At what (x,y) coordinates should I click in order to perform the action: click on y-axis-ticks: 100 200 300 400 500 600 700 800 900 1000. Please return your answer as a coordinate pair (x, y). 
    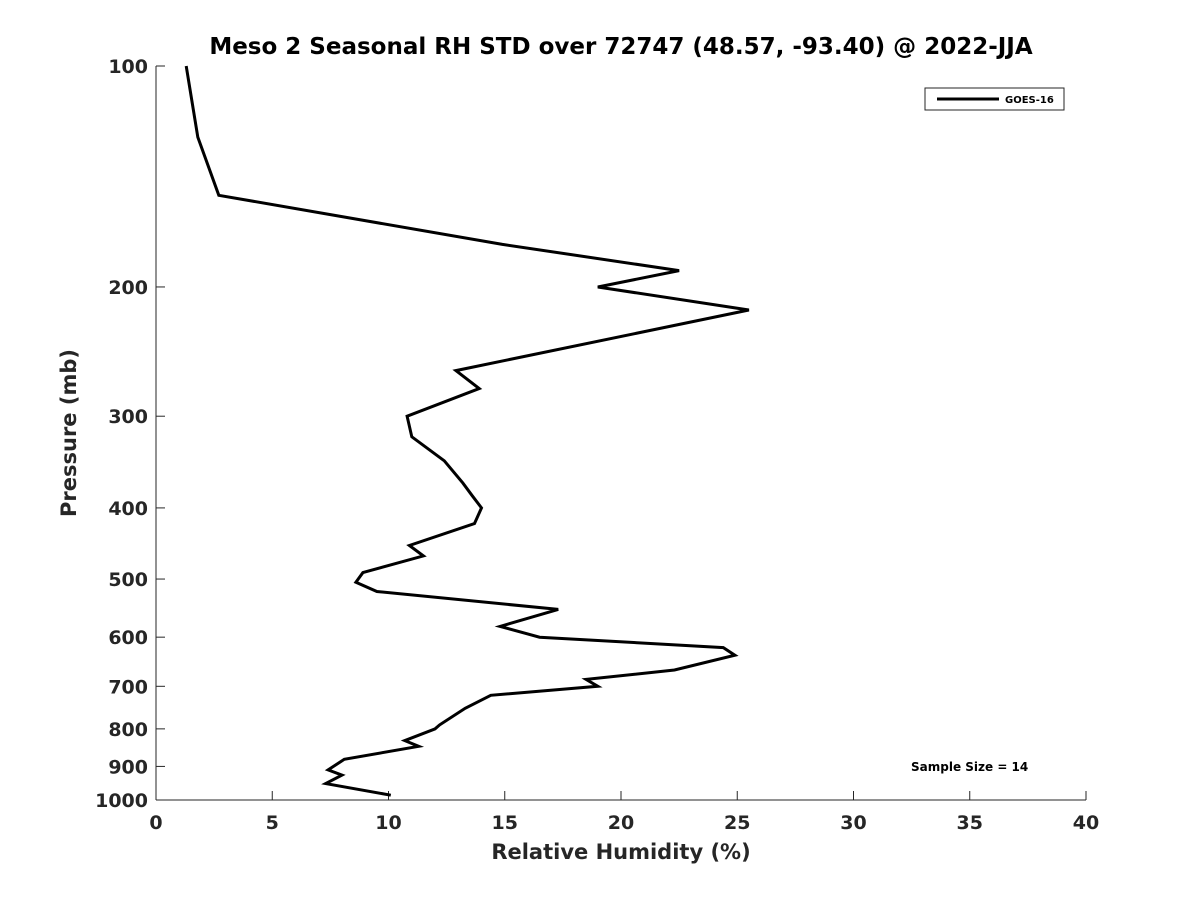
    Looking at the image, I should click on (130, 434).